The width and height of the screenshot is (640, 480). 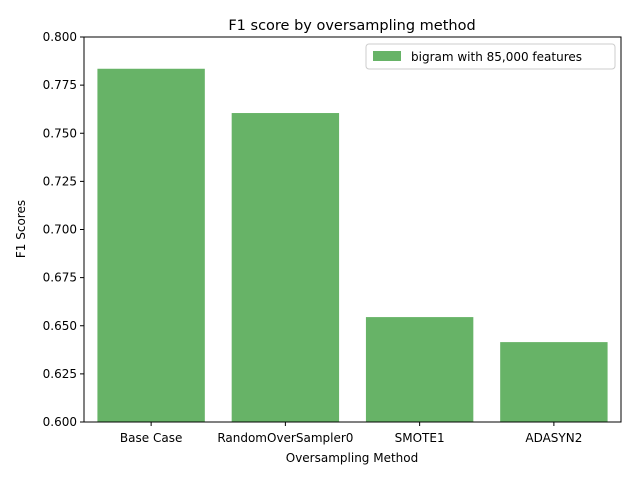 I want to click on x-tick-label: Base Case, so click(x=151, y=438).